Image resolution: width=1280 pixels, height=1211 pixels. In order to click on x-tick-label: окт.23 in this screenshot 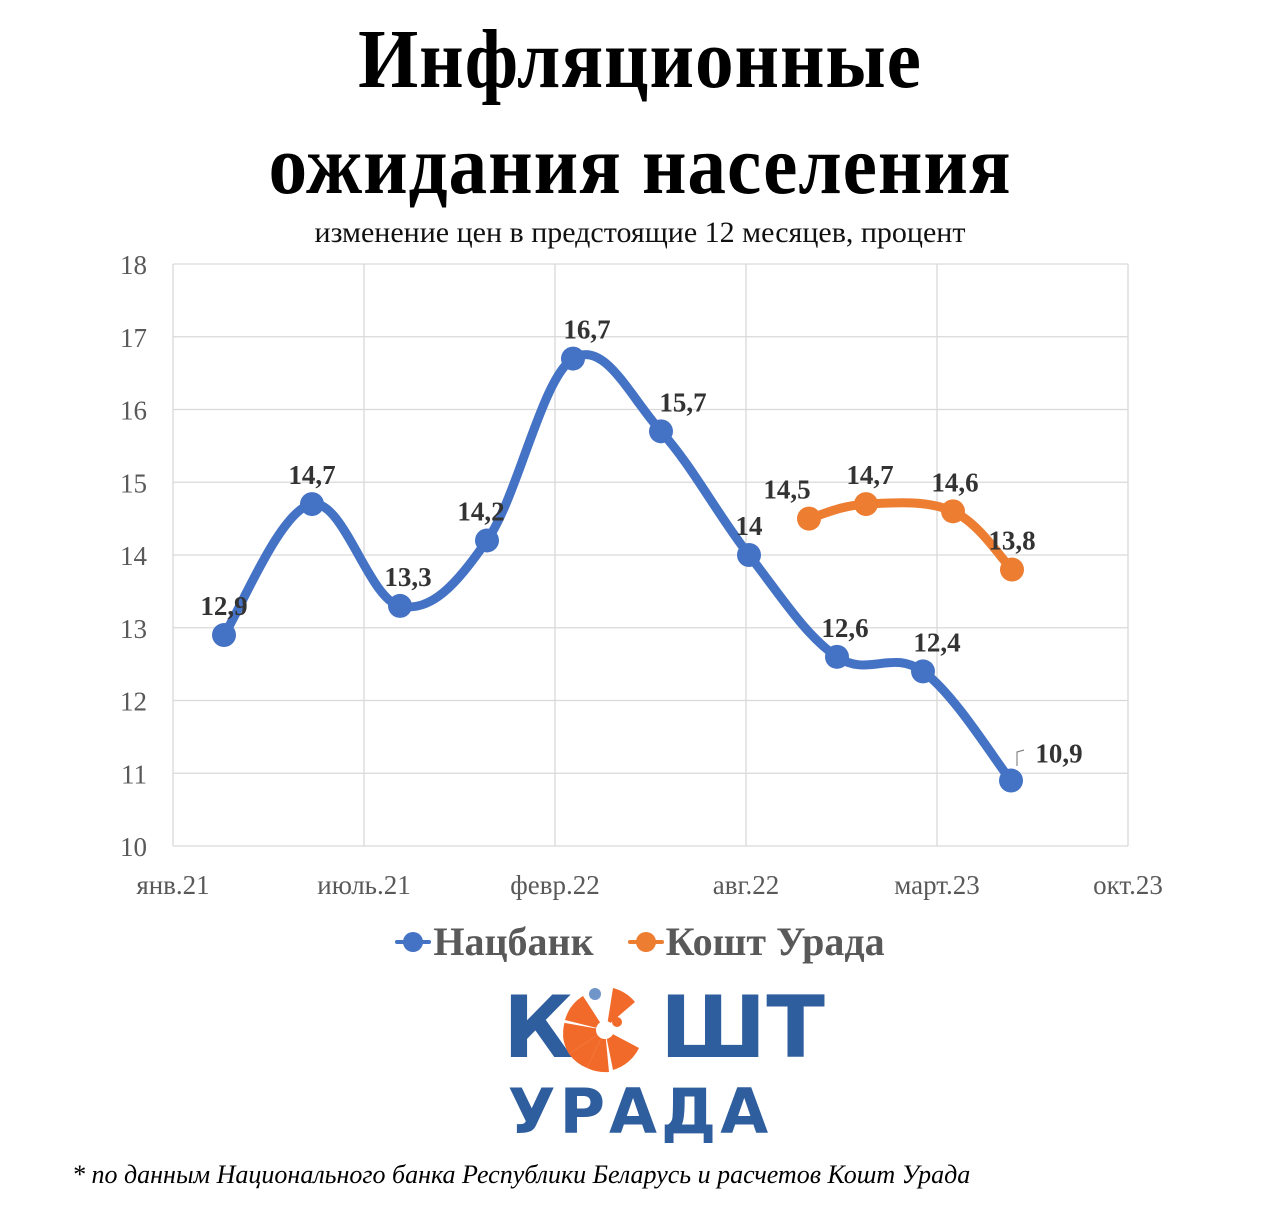, I will do `click(1128, 885)`.